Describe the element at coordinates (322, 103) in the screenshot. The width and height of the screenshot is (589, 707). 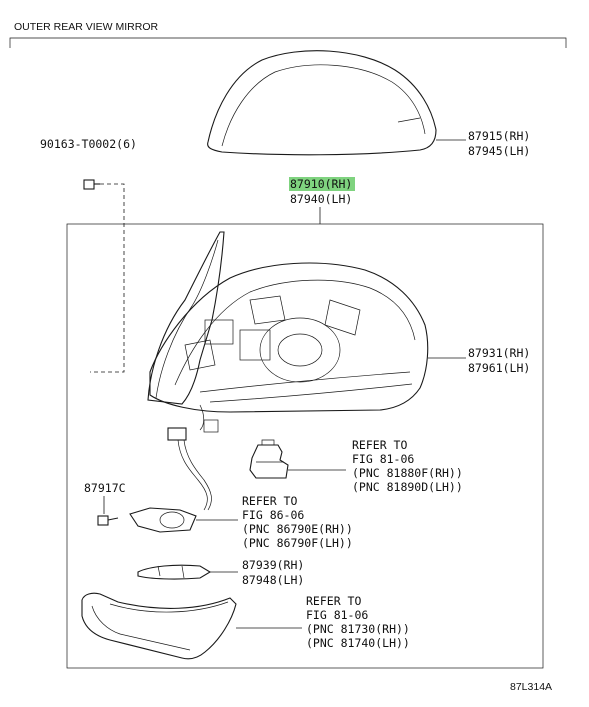
I see `mirror-cover` at that location.